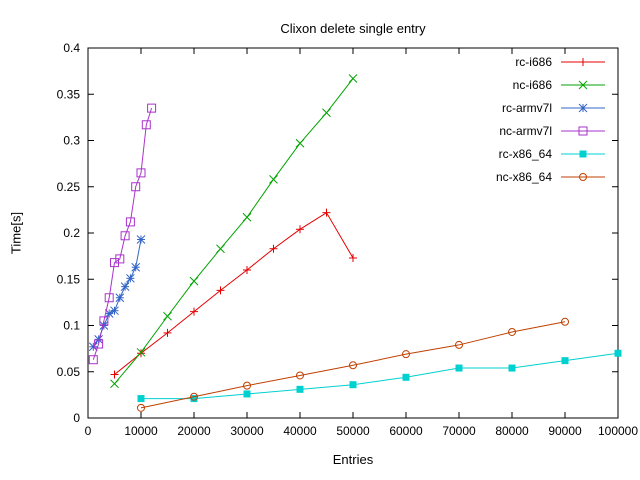 The image size is (640, 480). I want to click on y-tick-label: 0.1, so click(71, 326).